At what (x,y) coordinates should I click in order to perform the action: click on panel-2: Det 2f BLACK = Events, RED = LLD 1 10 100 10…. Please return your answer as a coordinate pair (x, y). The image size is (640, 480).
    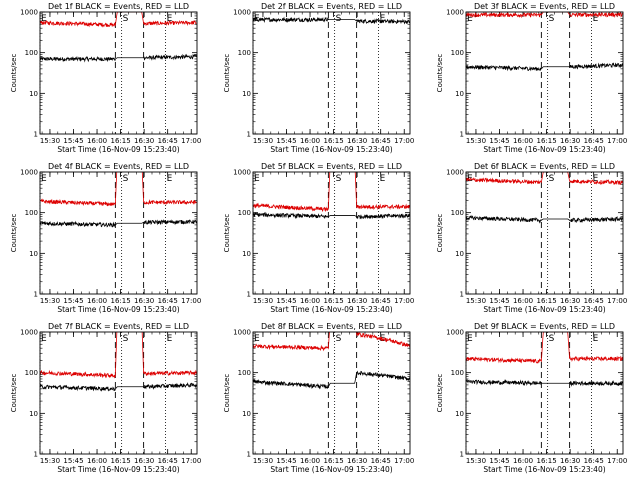
    Looking at the image, I should click on (318, 78).